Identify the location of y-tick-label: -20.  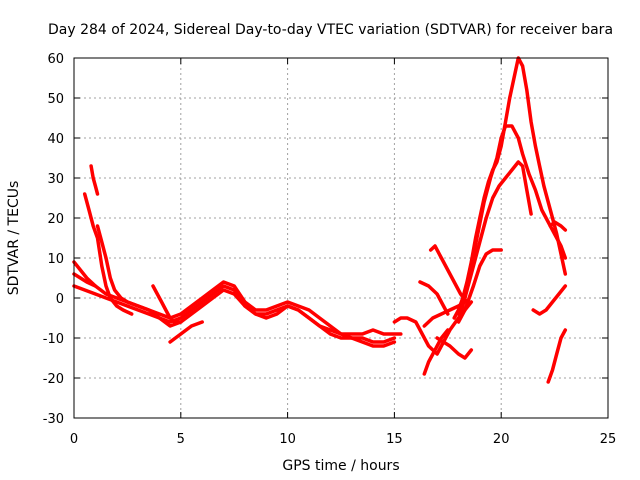
(53, 379).